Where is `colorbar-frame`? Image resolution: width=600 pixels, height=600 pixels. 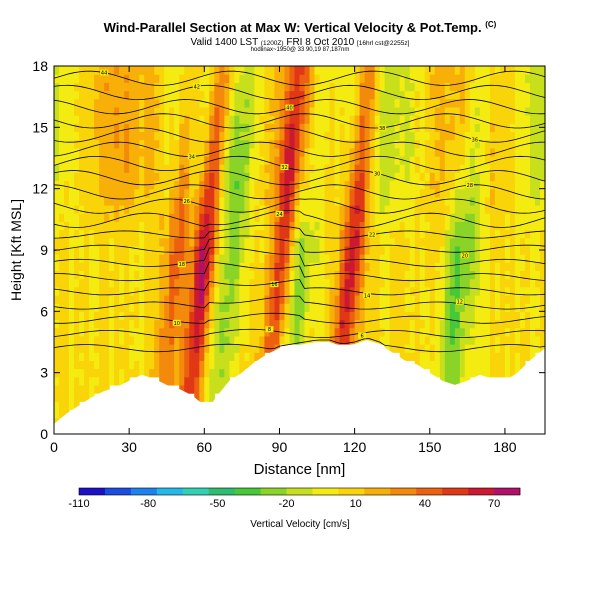 colorbar-frame is located at coordinates (299, 491).